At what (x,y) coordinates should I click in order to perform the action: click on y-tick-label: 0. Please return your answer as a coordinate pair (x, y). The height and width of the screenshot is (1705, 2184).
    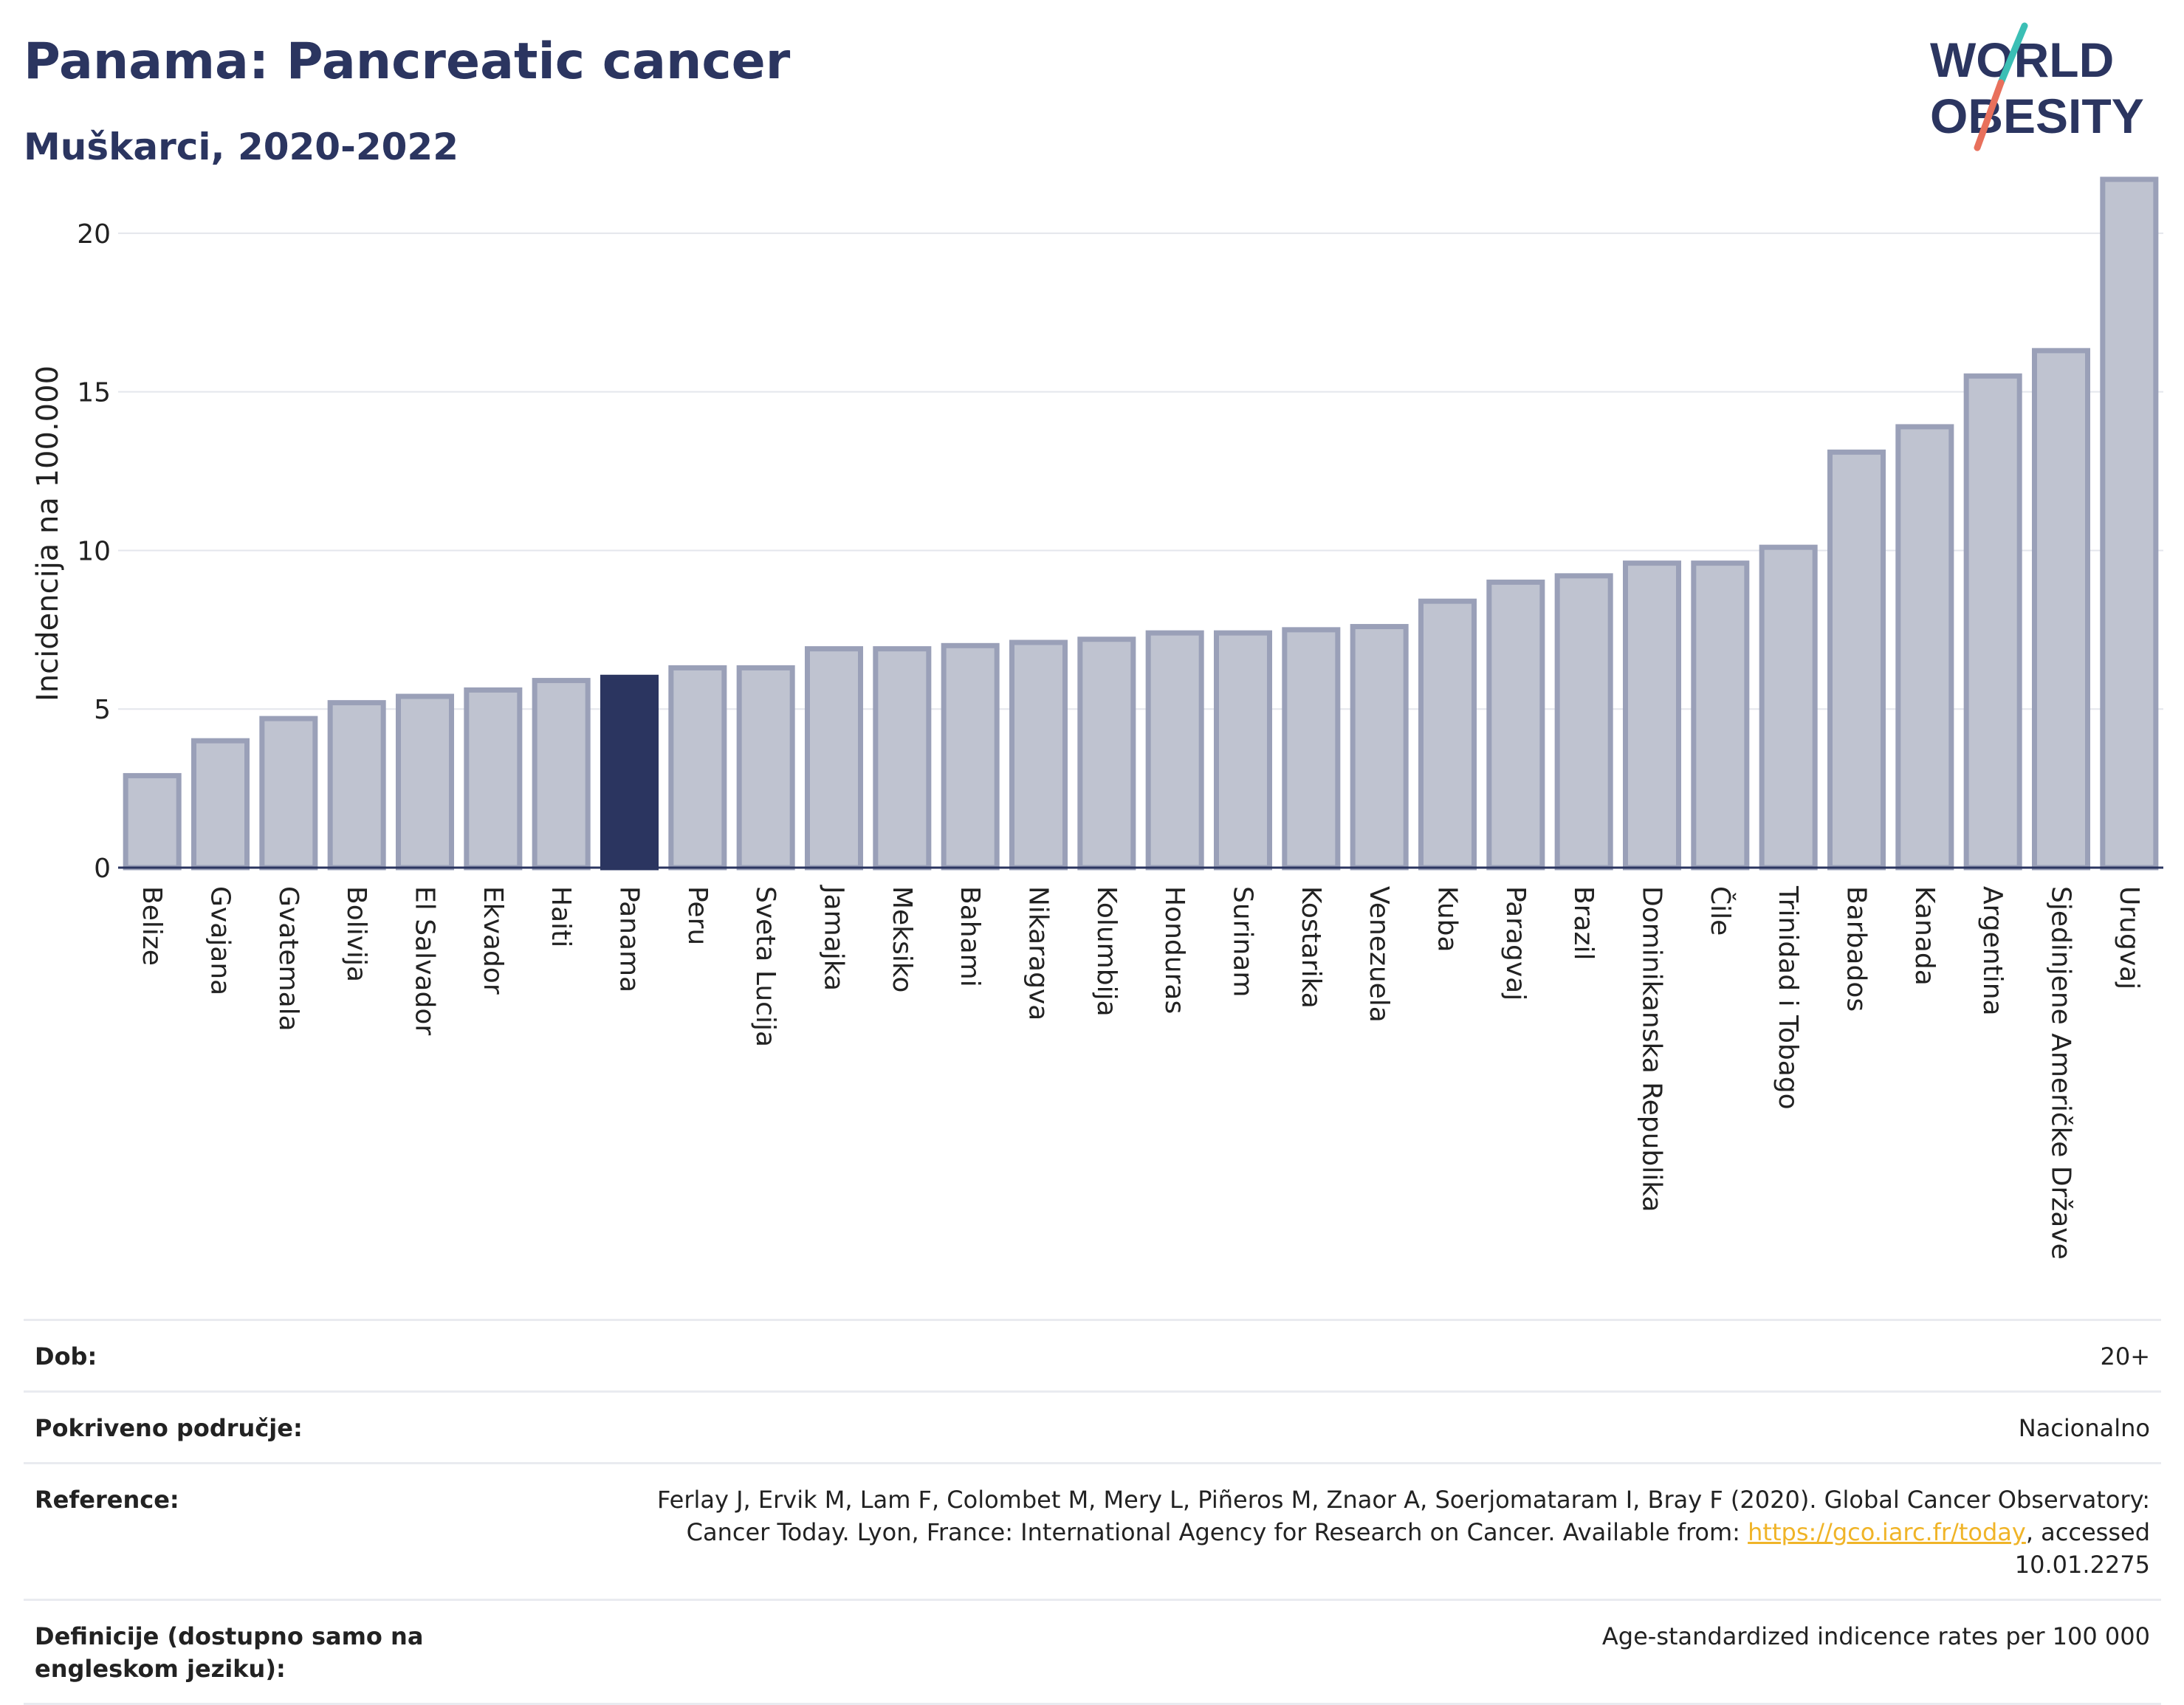
    Looking at the image, I should click on (103, 869).